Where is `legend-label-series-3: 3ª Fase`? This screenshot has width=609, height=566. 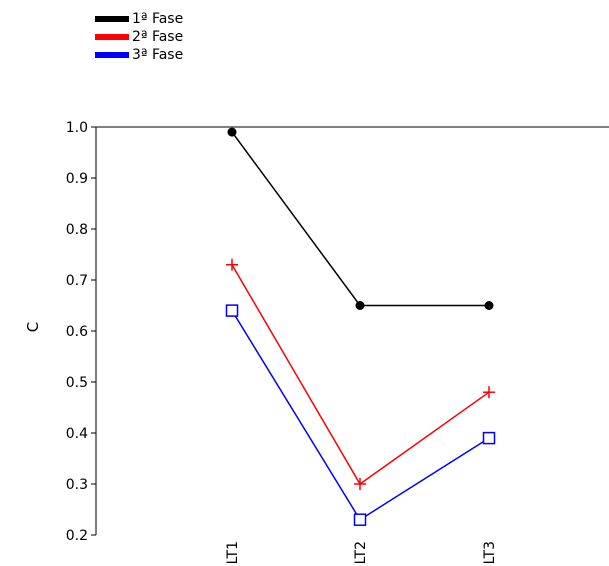
legend-label-series-3: 3ª Fase is located at coordinates (158, 55).